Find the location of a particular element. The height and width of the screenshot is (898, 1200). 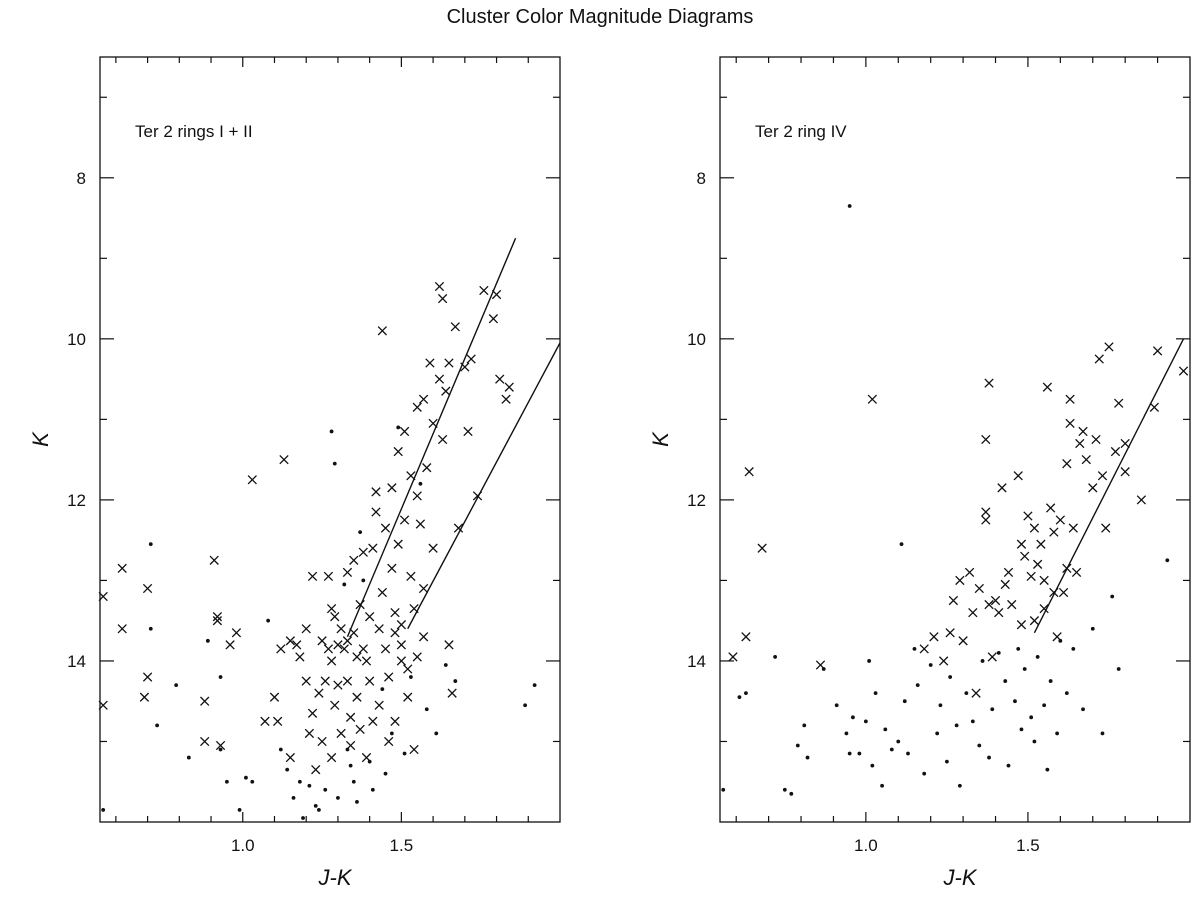

y-tick-label: 8 is located at coordinates (81, 178).